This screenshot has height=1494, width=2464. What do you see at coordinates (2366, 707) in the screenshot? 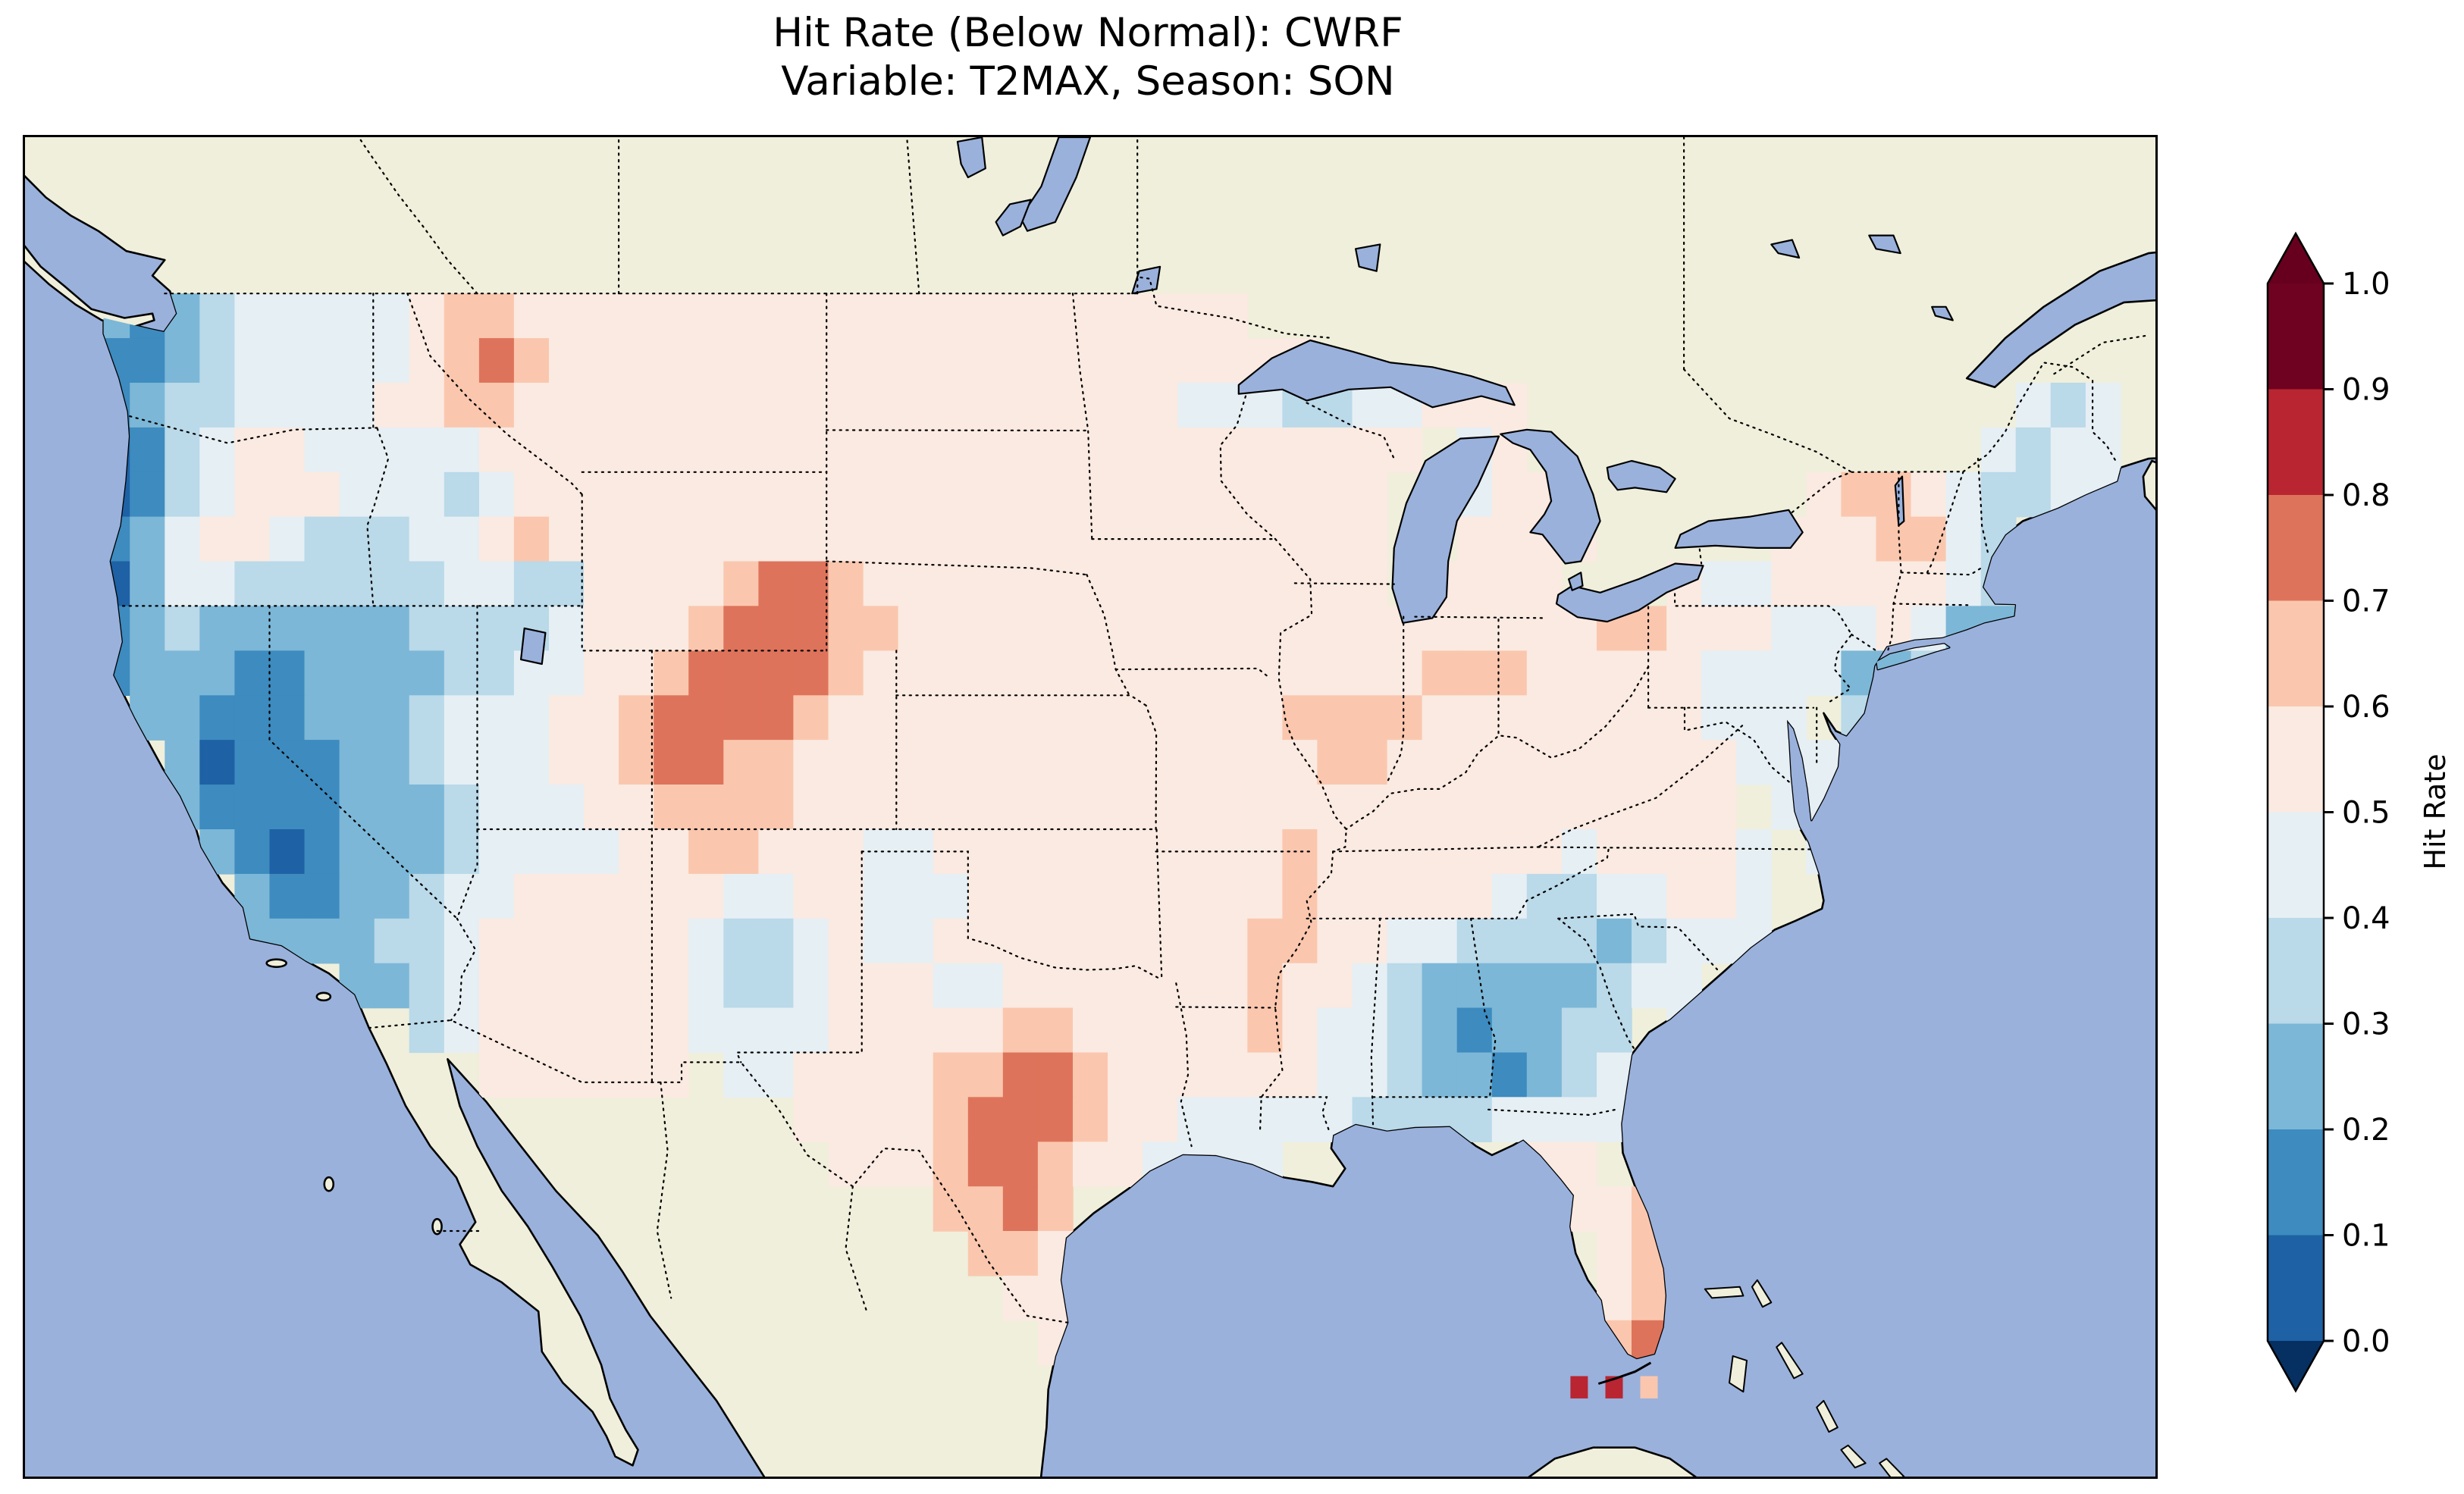
I see `colorbar-tick-label: 0.6` at bounding box center [2366, 707].